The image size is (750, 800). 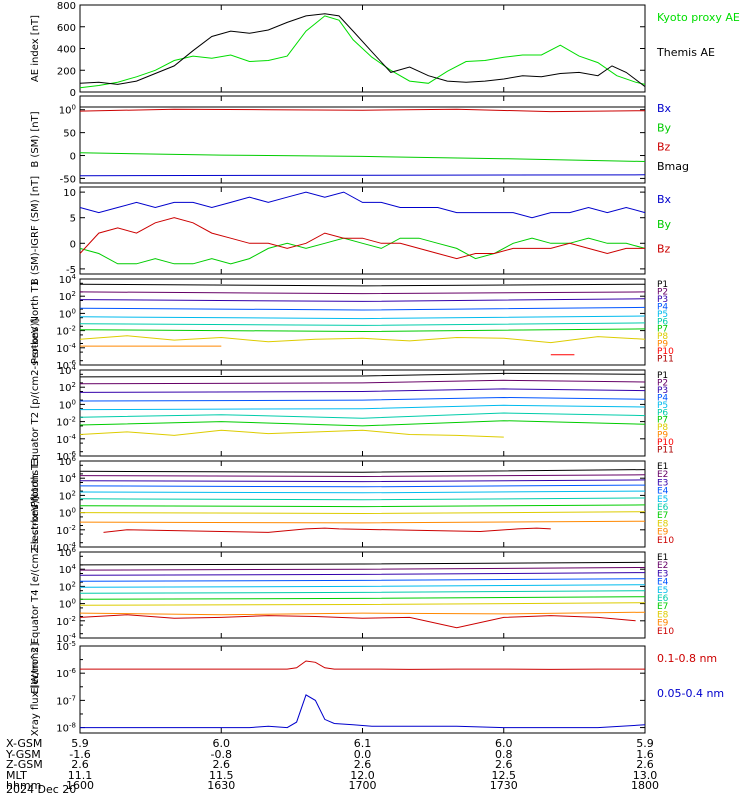 I want to click on series-line-bsm-bz, so click(x=362, y=110).